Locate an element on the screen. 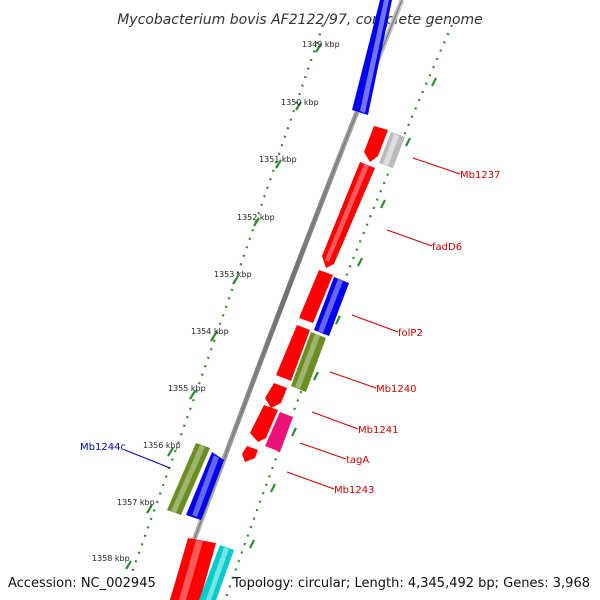 The image size is (600, 600). gene-label-mb1243: Mb1243 is located at coordinates (354, 490).